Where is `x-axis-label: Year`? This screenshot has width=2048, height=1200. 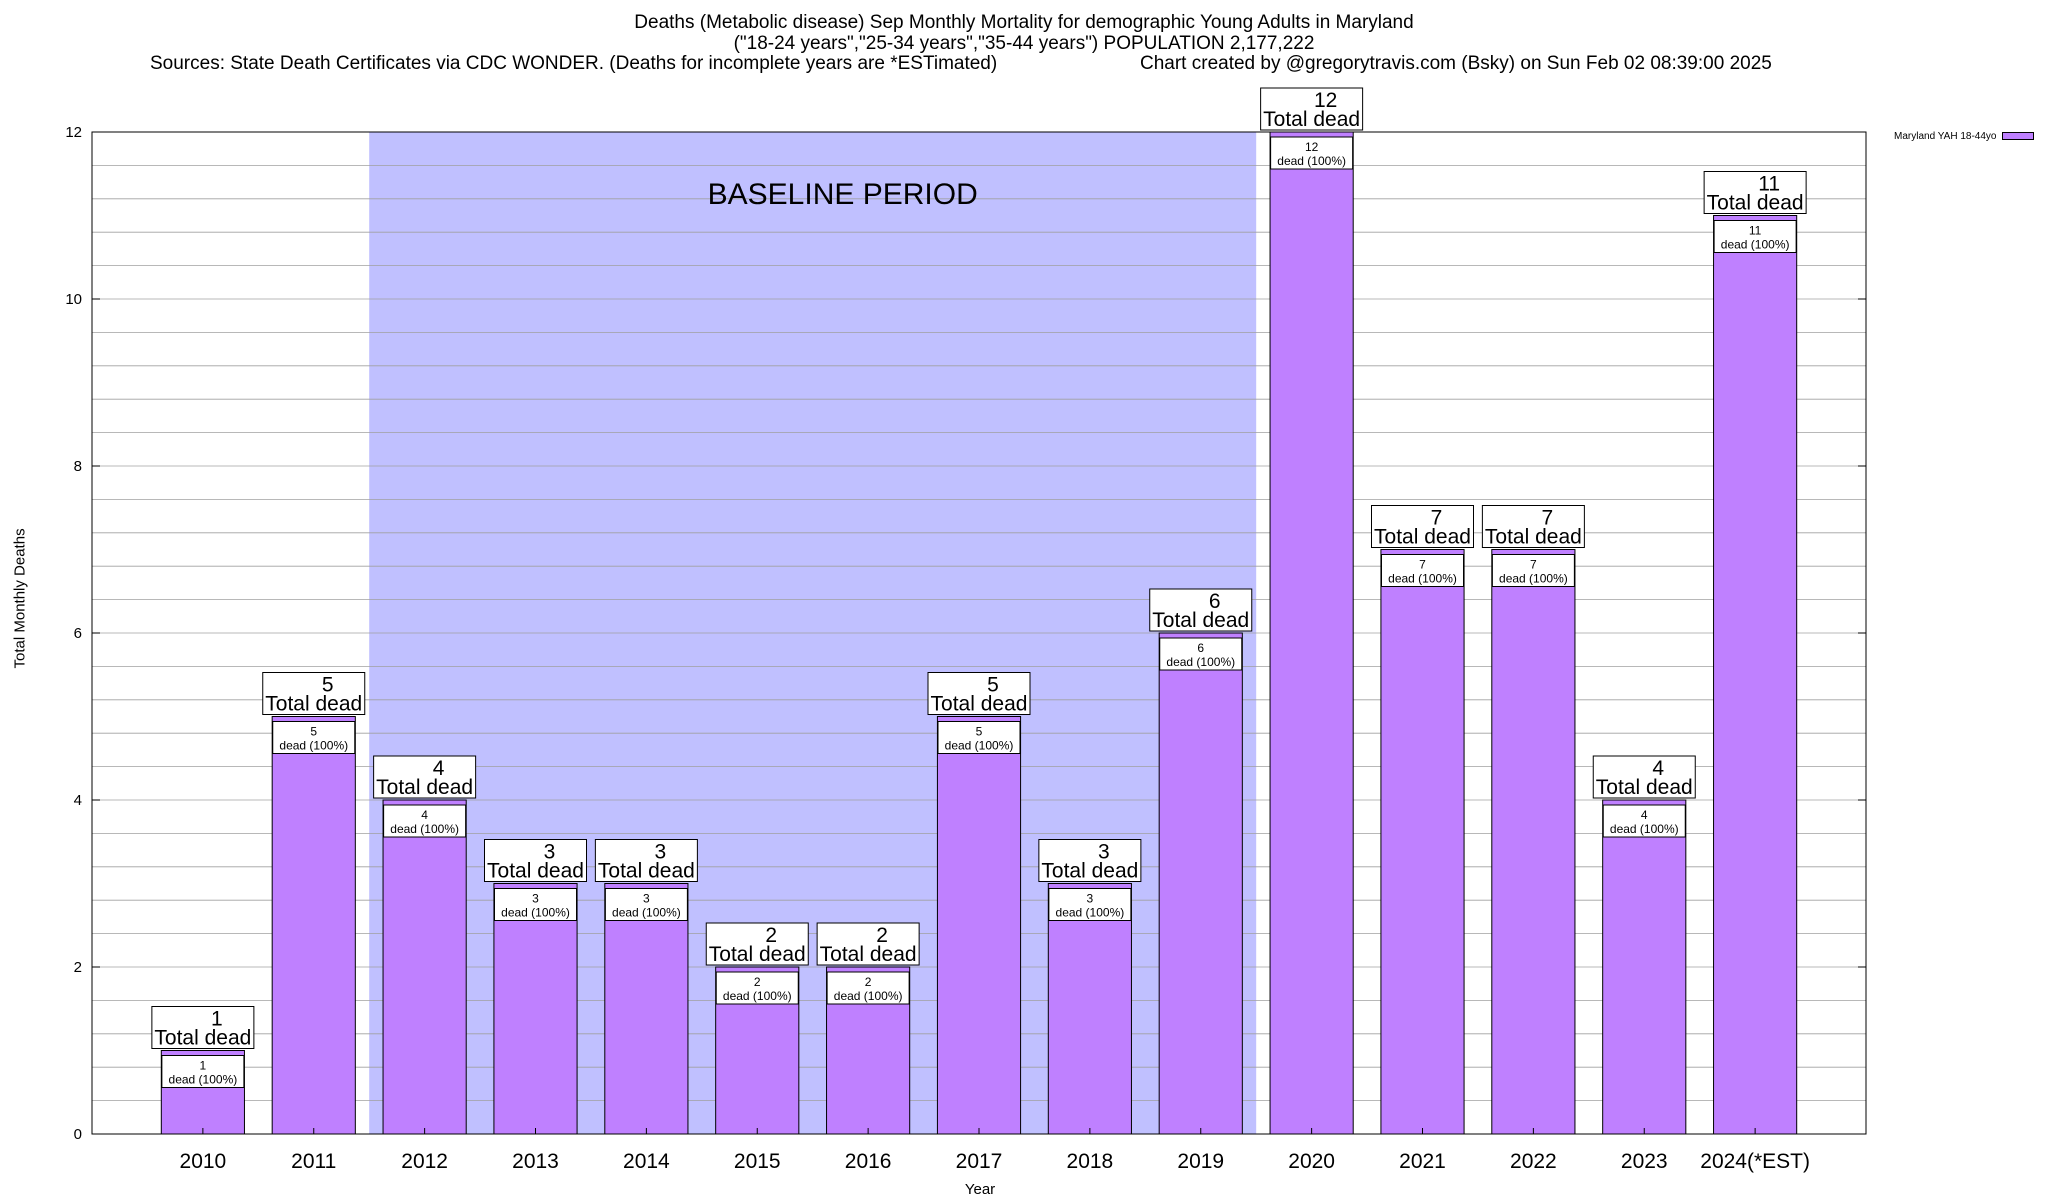 x-axis-label: Year is located at coordinates (980, 1189).